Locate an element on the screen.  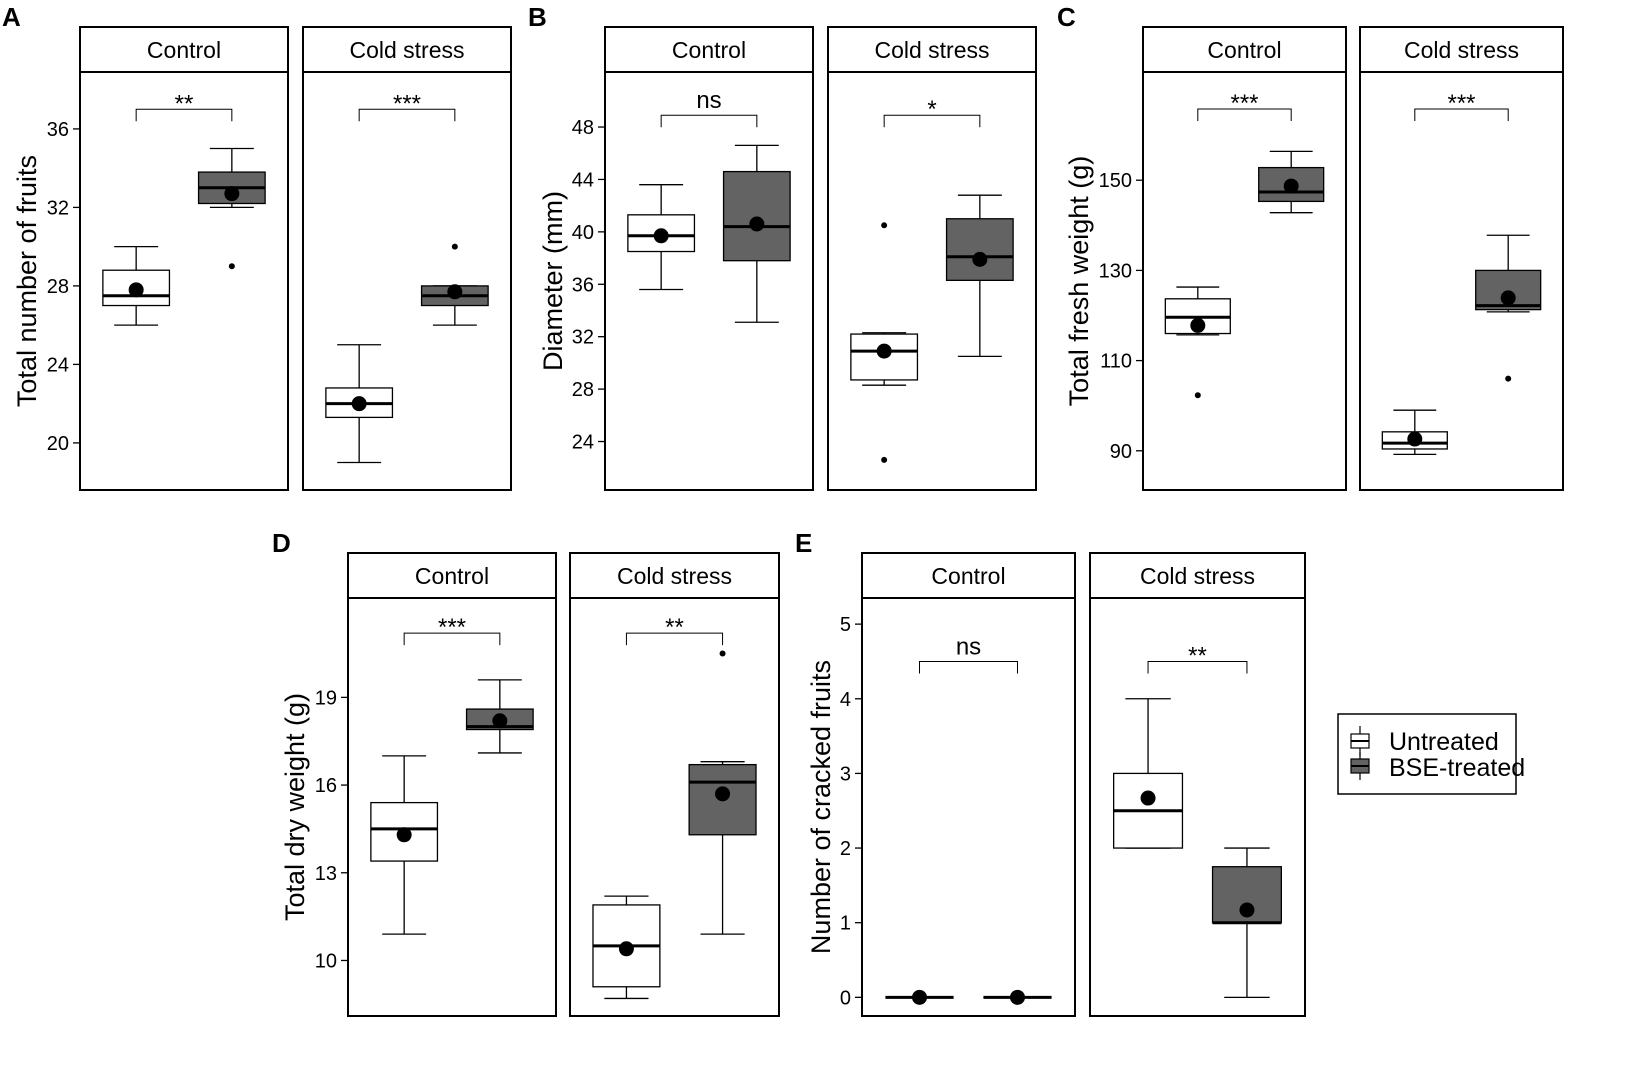
y-tick-label-c-110: 110 is located at coordinates (1116, 362).